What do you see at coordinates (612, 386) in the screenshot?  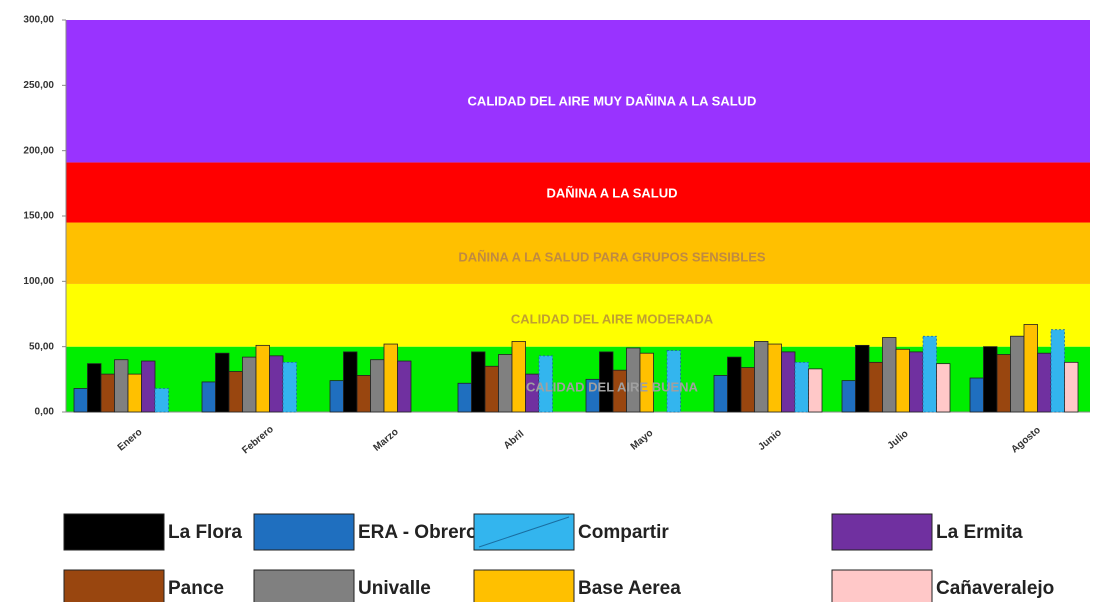 I see `band-label: CALIDAD DEL AIRE BUENA` at bounding box center [612, 386].